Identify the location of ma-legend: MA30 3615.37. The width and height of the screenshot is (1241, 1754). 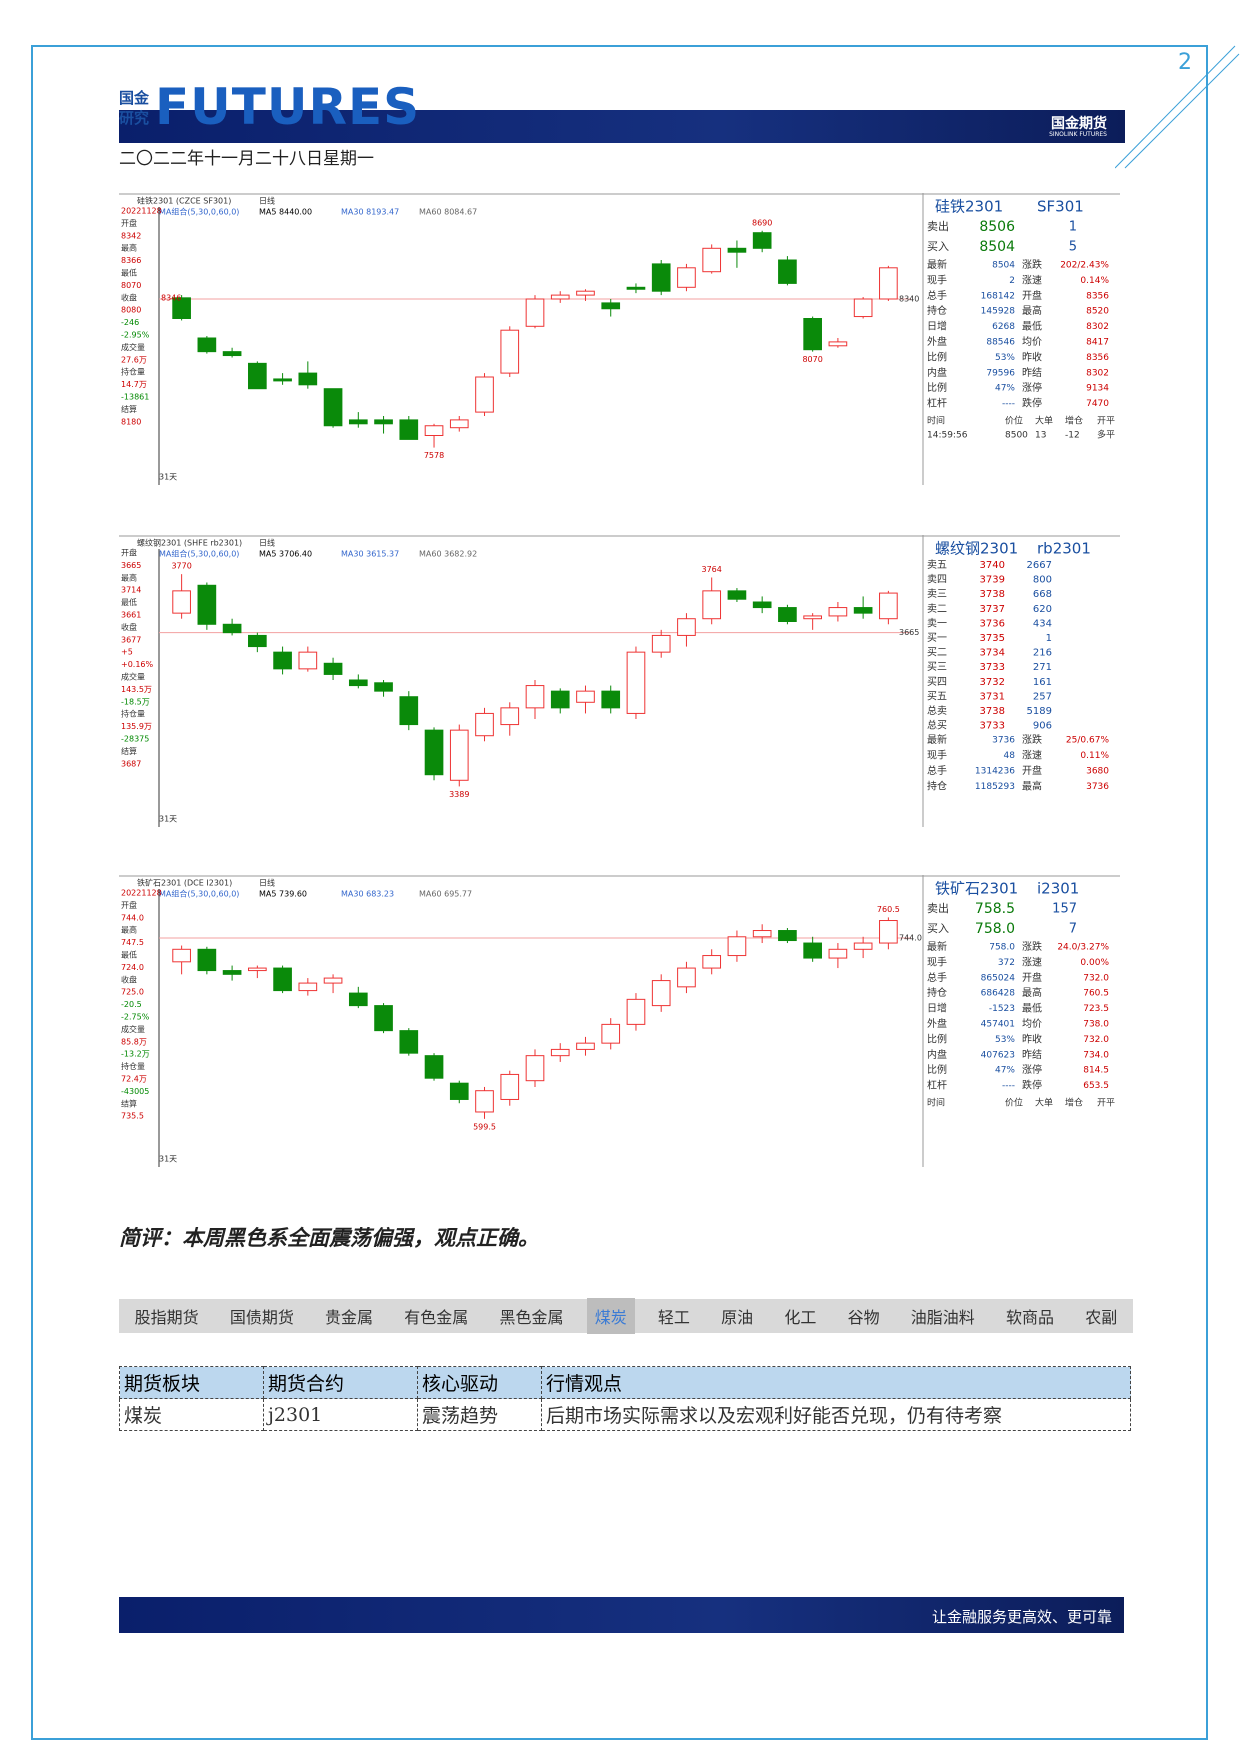
(370, 554).